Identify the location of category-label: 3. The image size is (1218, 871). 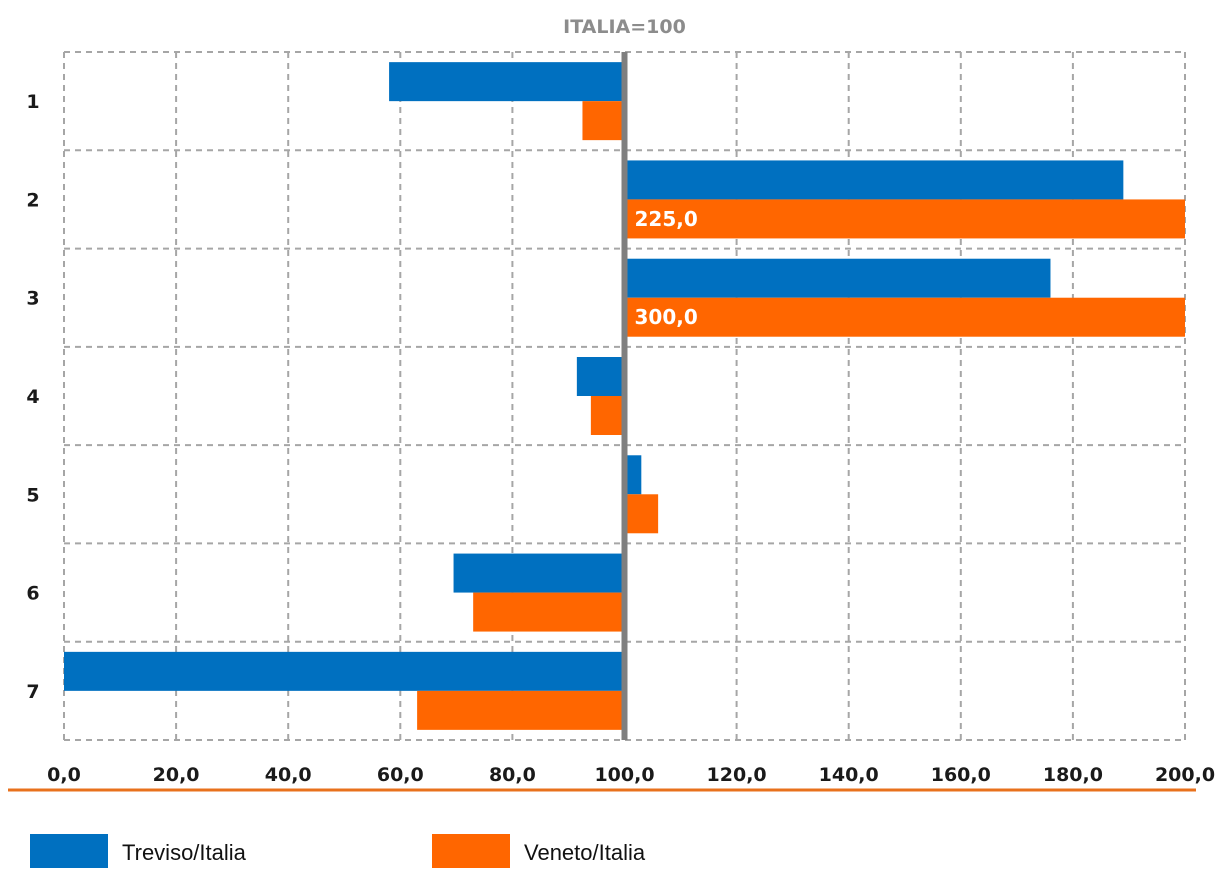
(32, 299).